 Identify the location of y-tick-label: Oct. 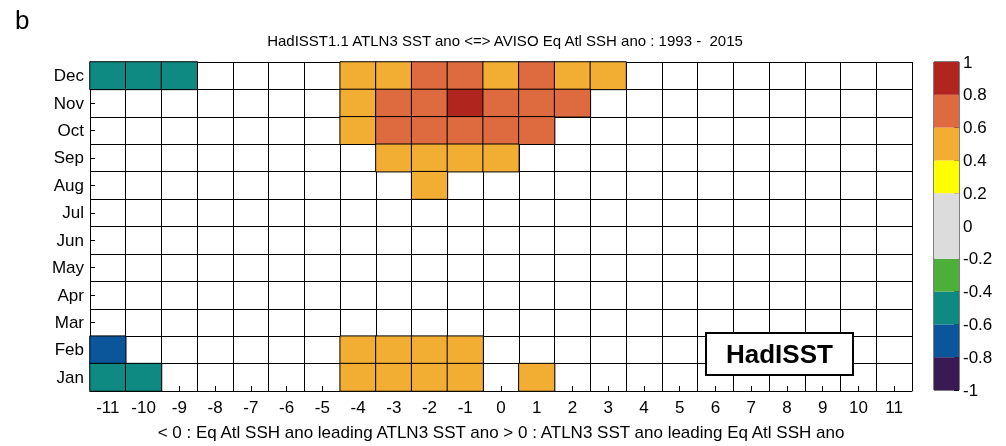
(71, 131).